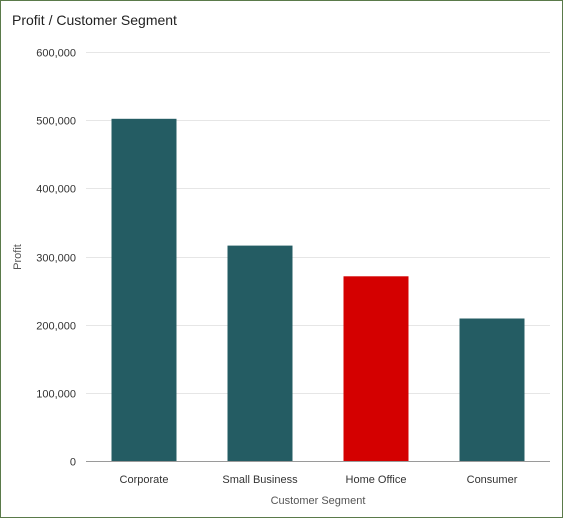  What do you see at coordinates (18, 257) in the screenshot?
I see `y-axis-title: Profit` at bounding box center [18, 257].